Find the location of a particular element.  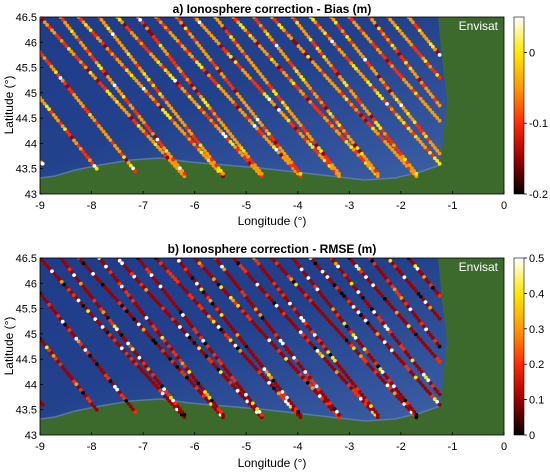

colorbar-tick-label: -0.1 is located at coordinates (538, 124).